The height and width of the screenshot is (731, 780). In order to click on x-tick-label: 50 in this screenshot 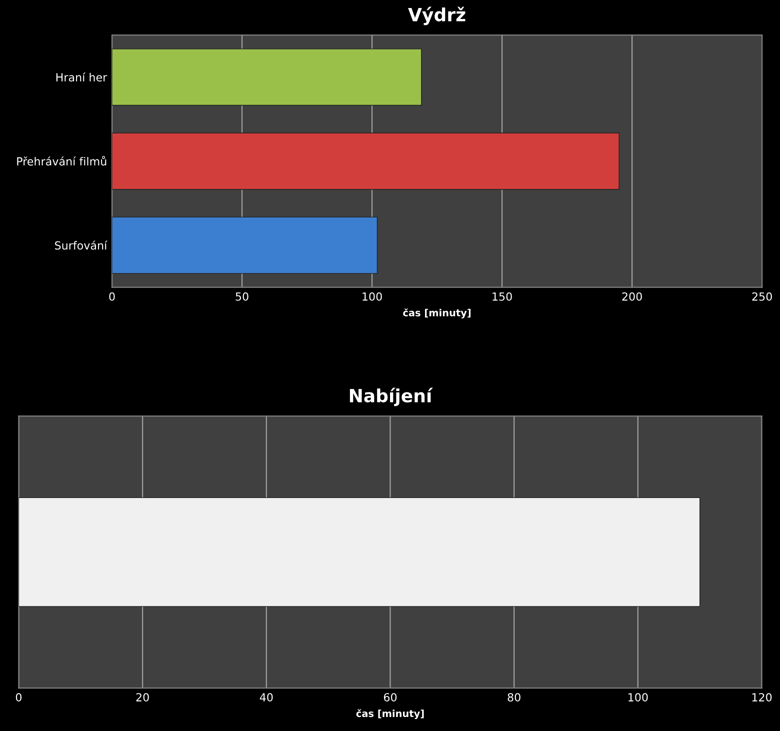, I will do `click(242, 296)`.